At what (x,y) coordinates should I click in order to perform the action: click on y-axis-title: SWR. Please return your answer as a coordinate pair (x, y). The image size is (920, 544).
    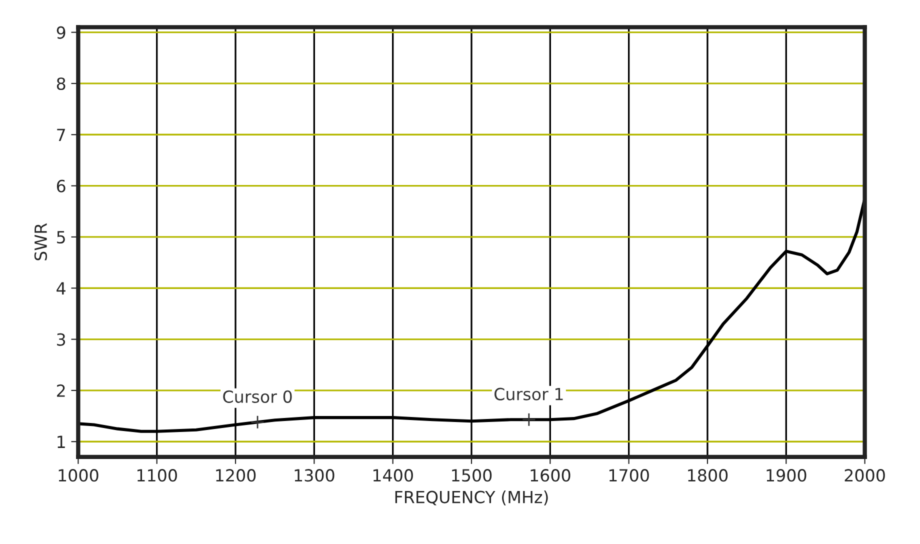
    Looking at the image, I should click on (41, 241).